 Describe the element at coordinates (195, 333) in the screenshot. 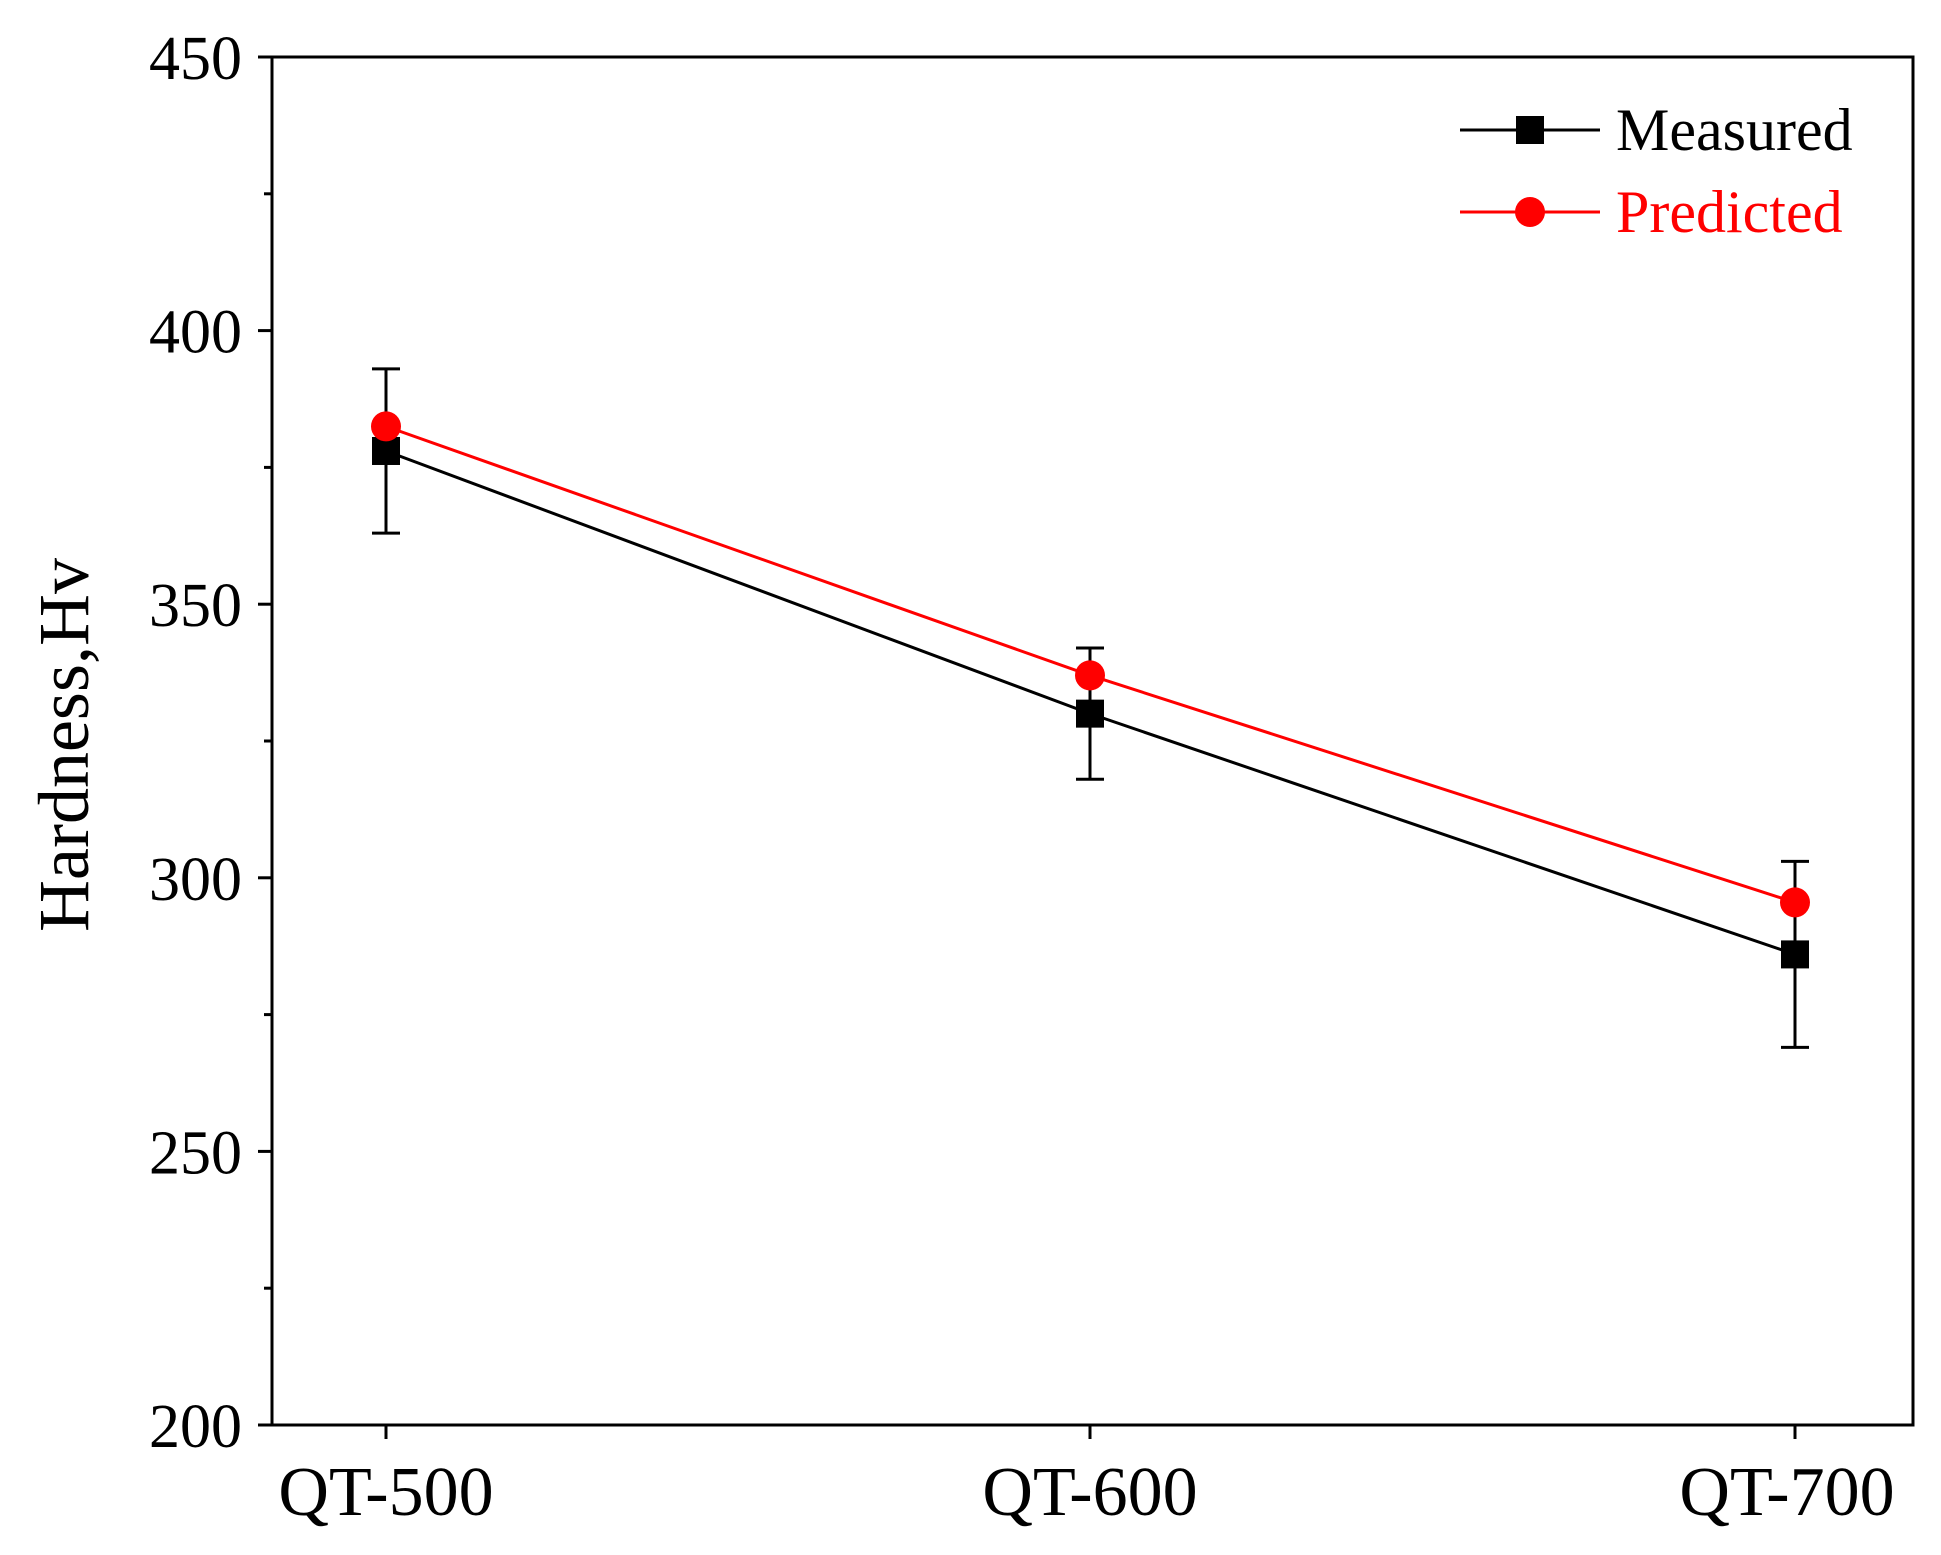

I see `y-tick-label: 400` at that location.